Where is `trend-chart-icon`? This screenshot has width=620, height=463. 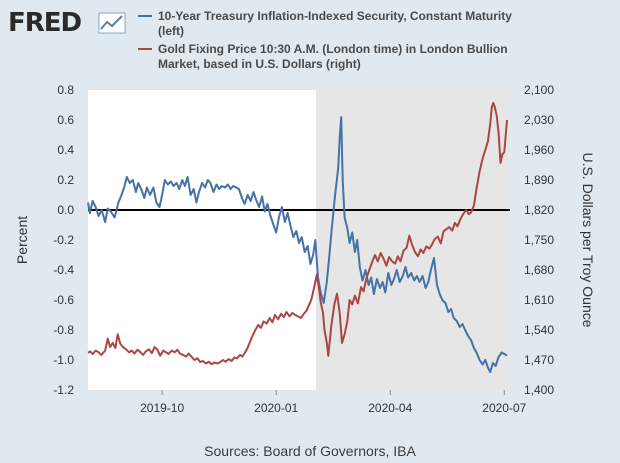 trend-chart-icon is located at coordinates (112, 23).